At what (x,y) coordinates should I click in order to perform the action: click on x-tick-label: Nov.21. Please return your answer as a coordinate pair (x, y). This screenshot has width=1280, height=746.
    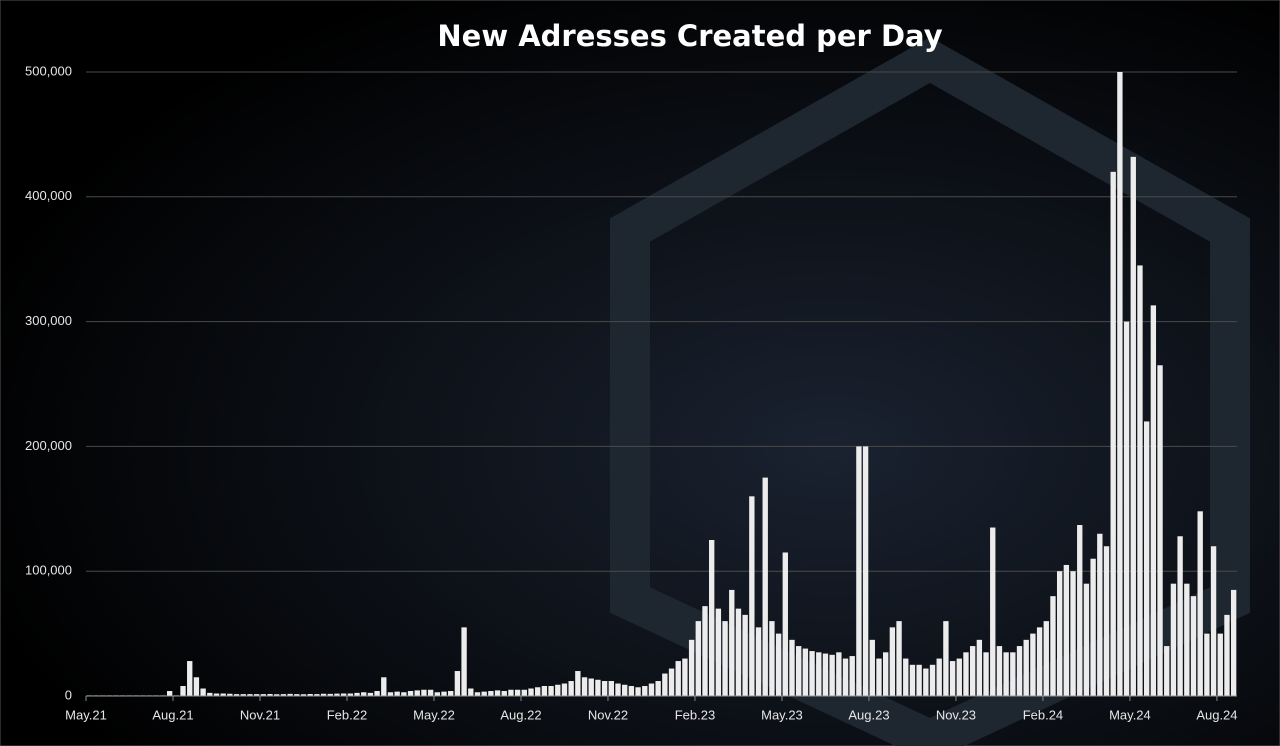
    Looking at the image, I should click on (260, 714).